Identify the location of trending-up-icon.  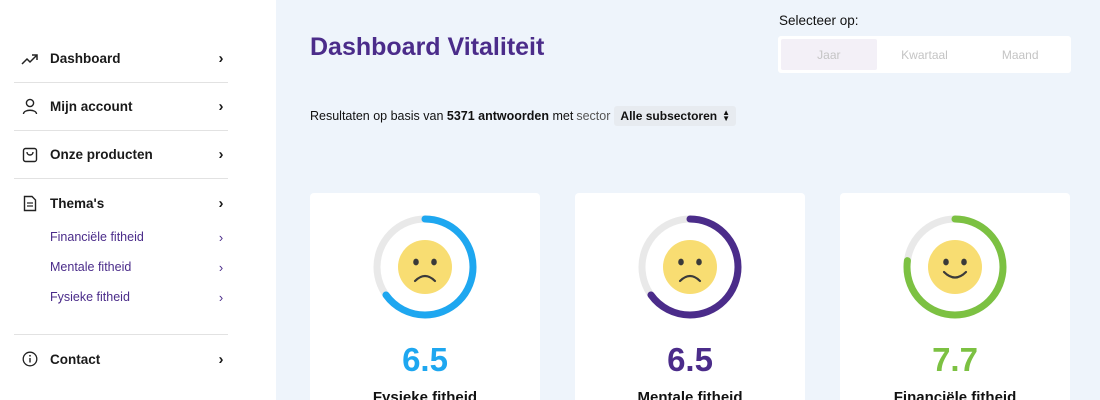
(30, 59).